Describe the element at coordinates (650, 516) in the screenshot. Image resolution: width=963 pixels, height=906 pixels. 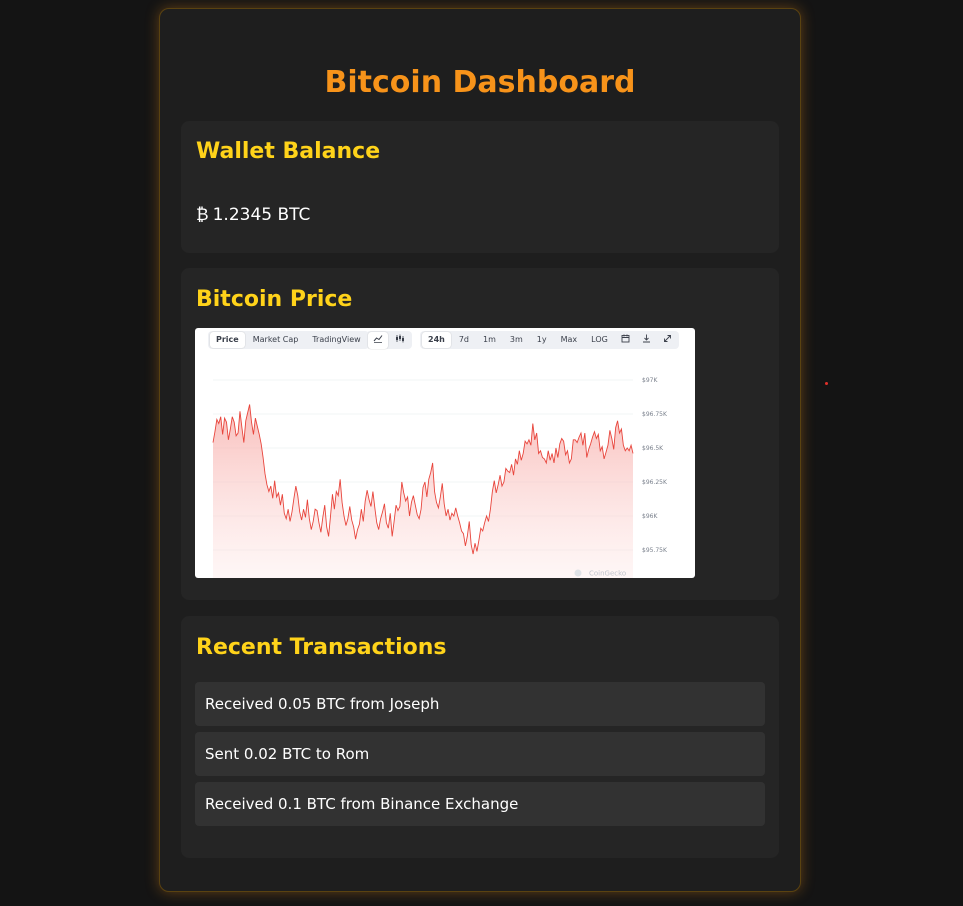
I see `y-tick-label: $96K` at that location.